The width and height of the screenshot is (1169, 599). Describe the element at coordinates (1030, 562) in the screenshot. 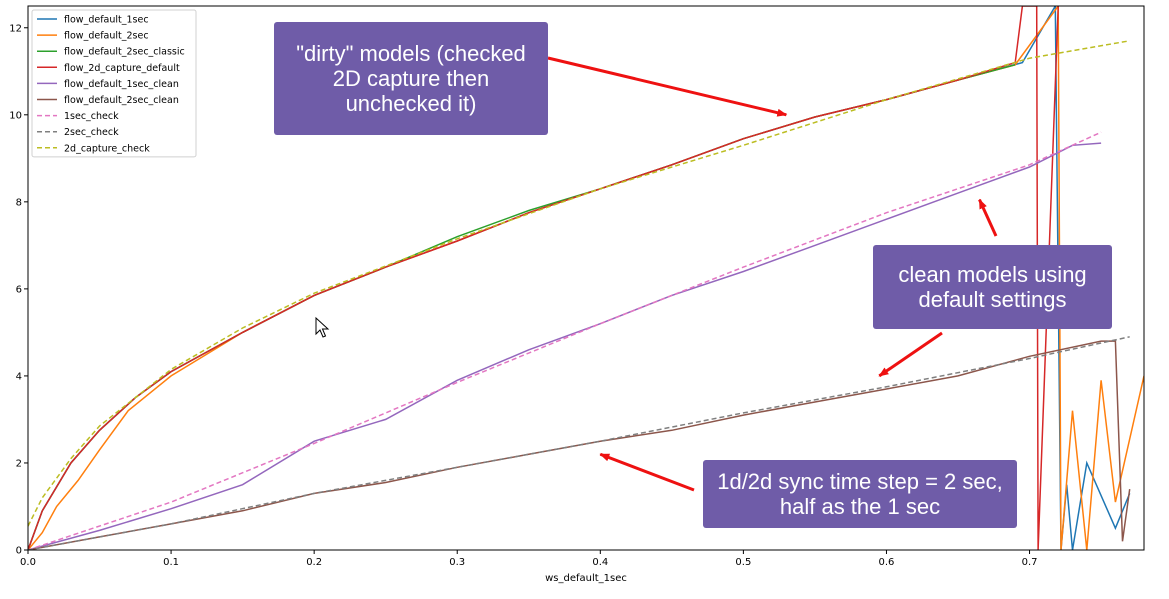

I see `x-tick-label: 0.7` at that location.